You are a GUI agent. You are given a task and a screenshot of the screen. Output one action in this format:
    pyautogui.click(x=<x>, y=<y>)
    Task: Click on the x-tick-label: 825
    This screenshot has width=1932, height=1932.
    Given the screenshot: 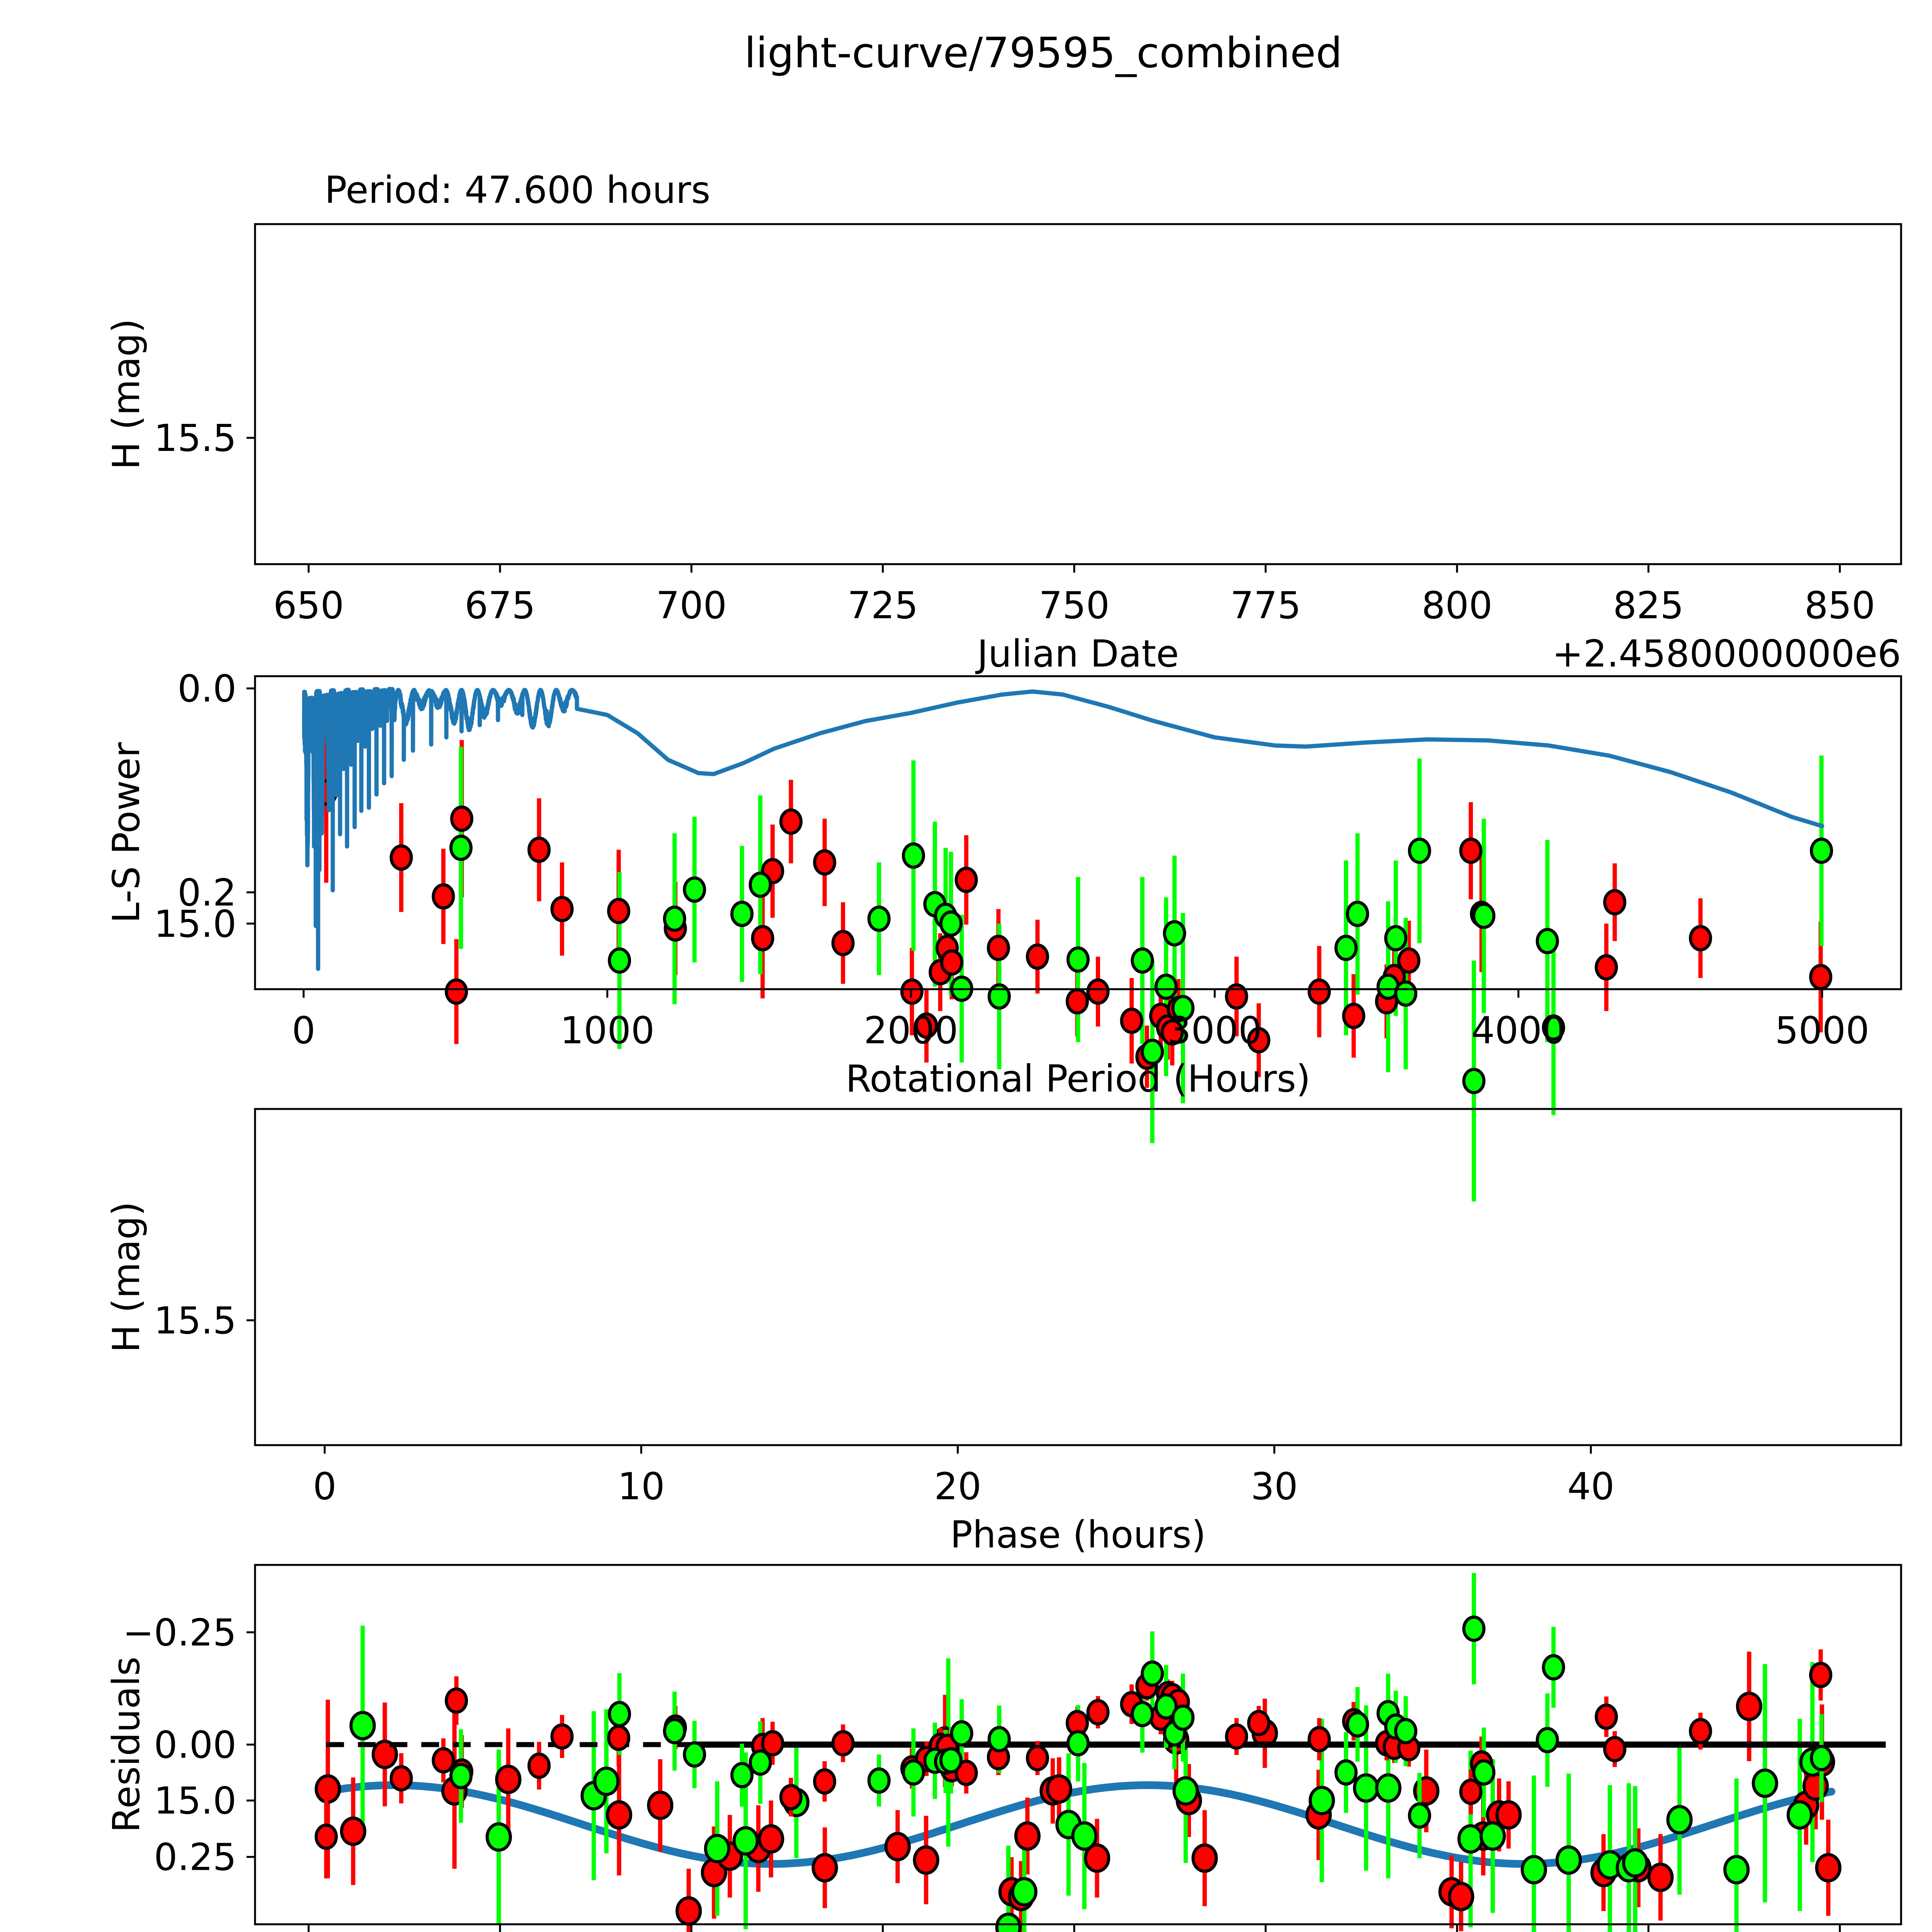 What is the action you would take?
    pyautogui.click(x=1648, y=606)
    